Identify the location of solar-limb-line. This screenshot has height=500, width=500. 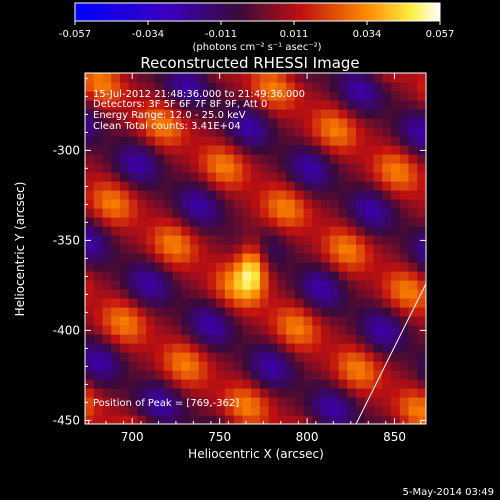
(390, 353).